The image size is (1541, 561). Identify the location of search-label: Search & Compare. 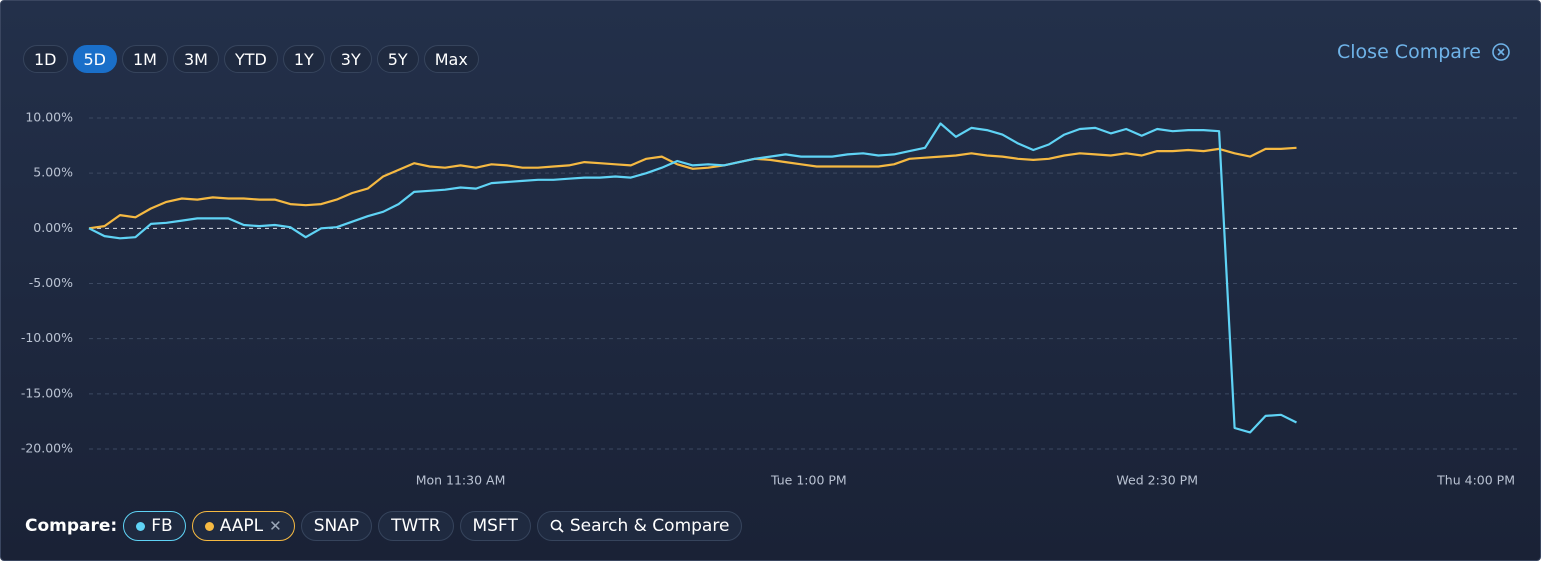
(649, 526).